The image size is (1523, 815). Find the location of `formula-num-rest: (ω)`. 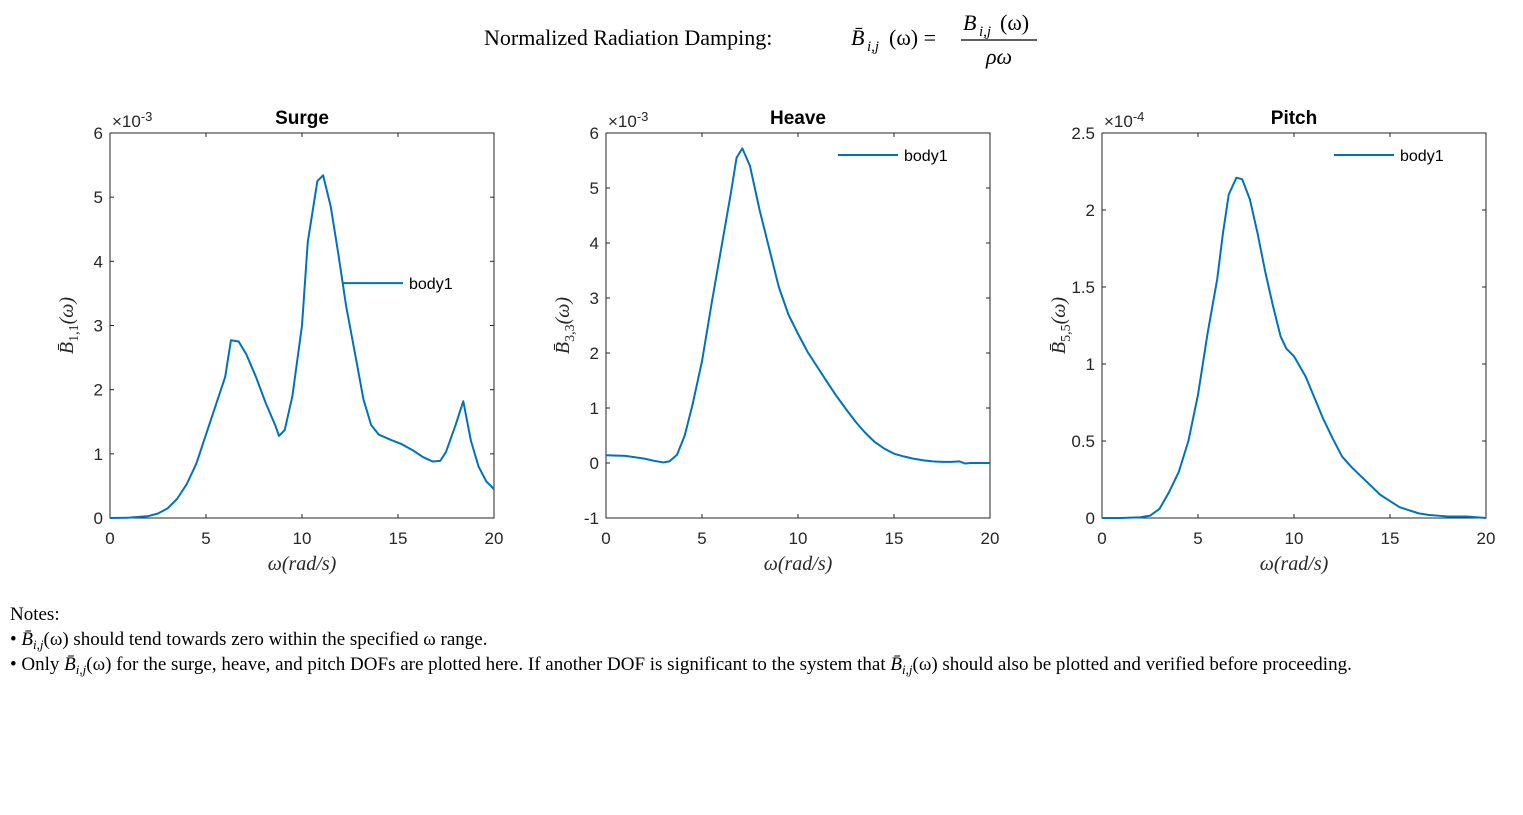

formula-num-rest: (ω) is located at coordinates (1014, 22).